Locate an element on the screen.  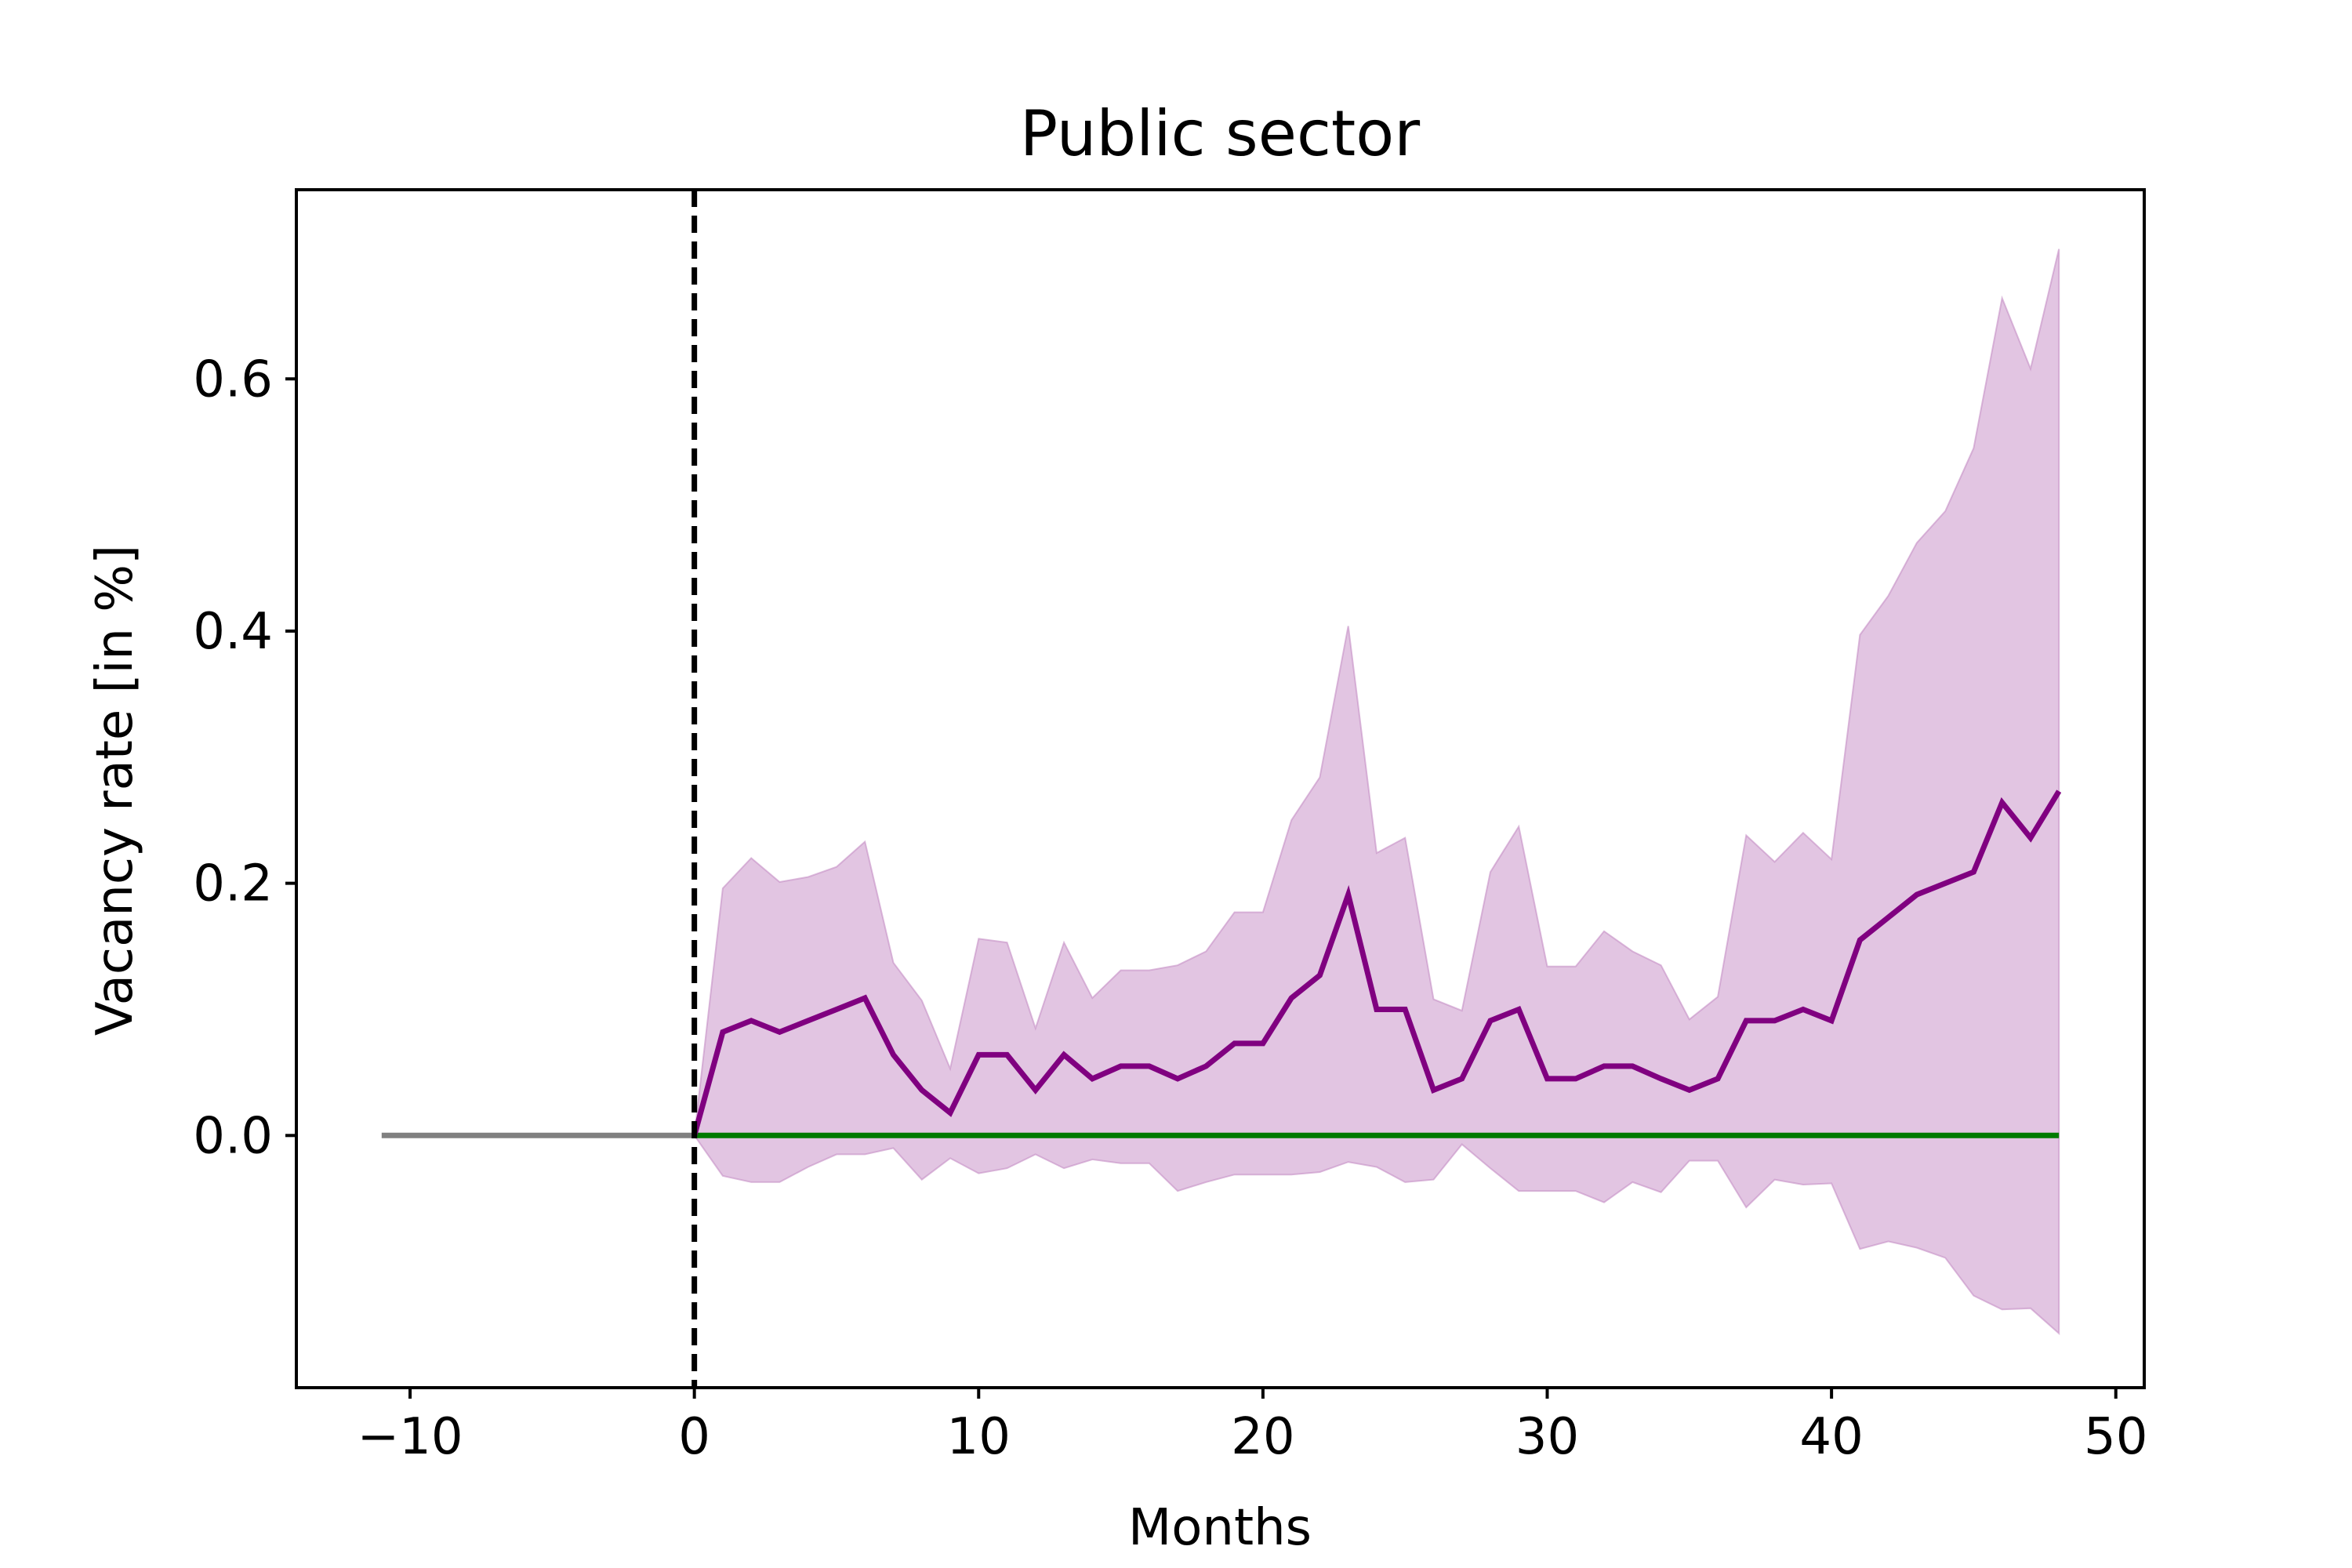
chart-title: Public sector is located at coordinates (1220, 133).